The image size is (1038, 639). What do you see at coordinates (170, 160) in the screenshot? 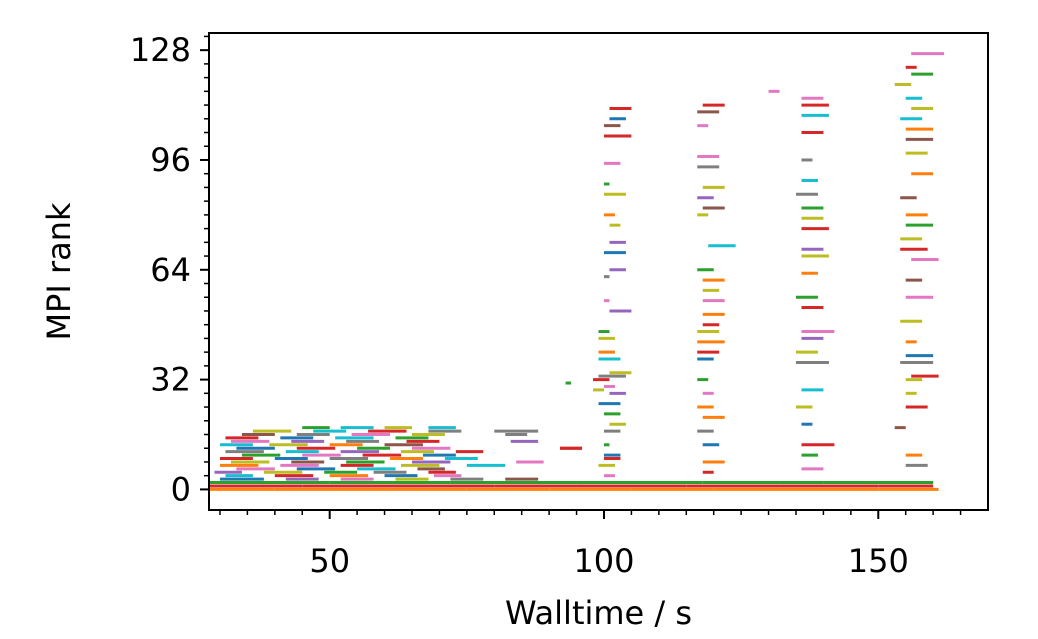
I see `y-tick-label: 96` at bounding box center [170, 160].